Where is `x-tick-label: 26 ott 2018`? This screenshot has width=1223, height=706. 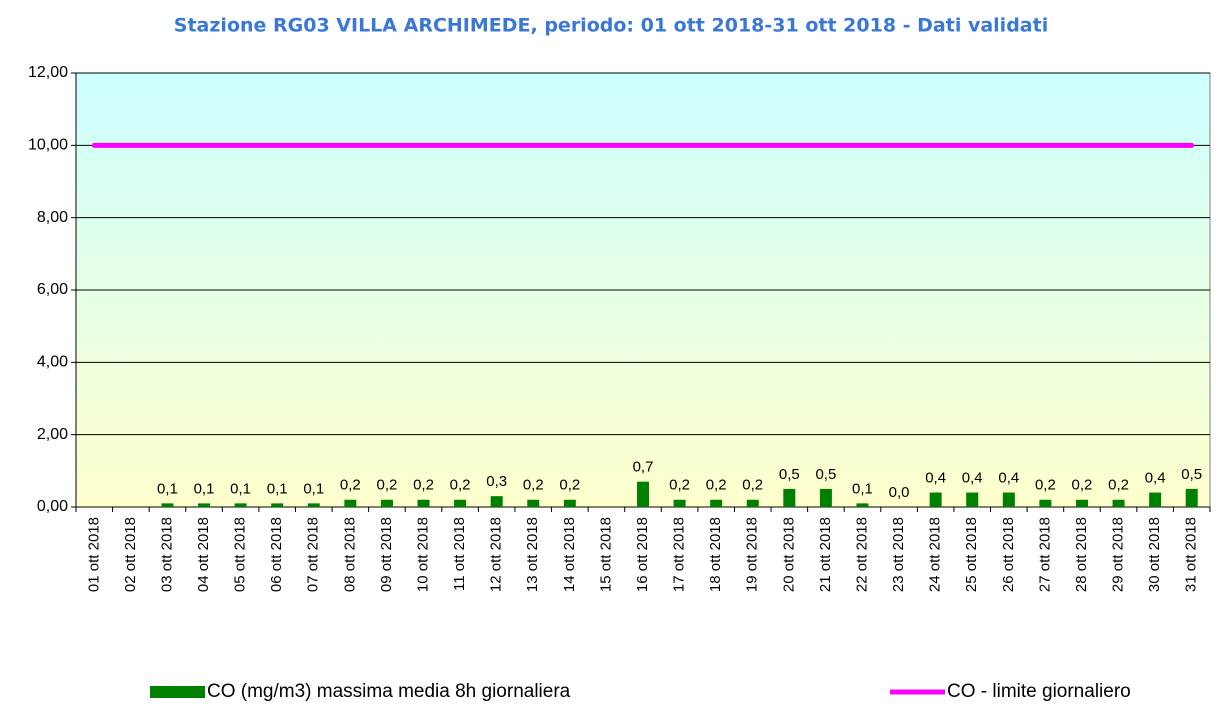
x-tick-label: 26 ott 2018 is located at coordinates (1008, 554).